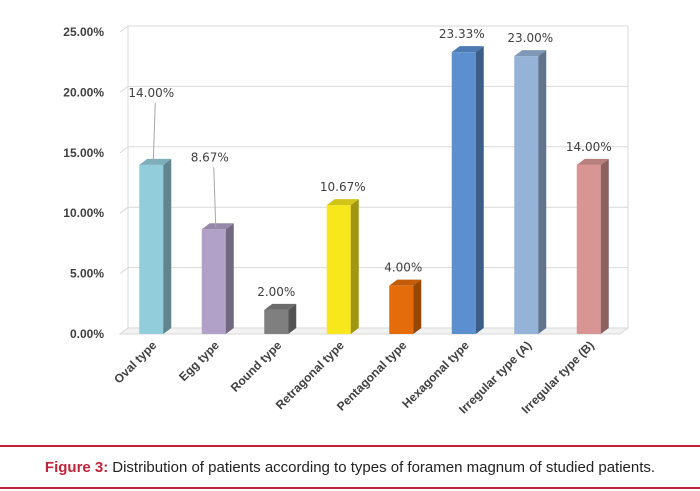  Describe the element at coordinates (276, 292) in the screenshot. I see `data-label: 2.00%` at that location.